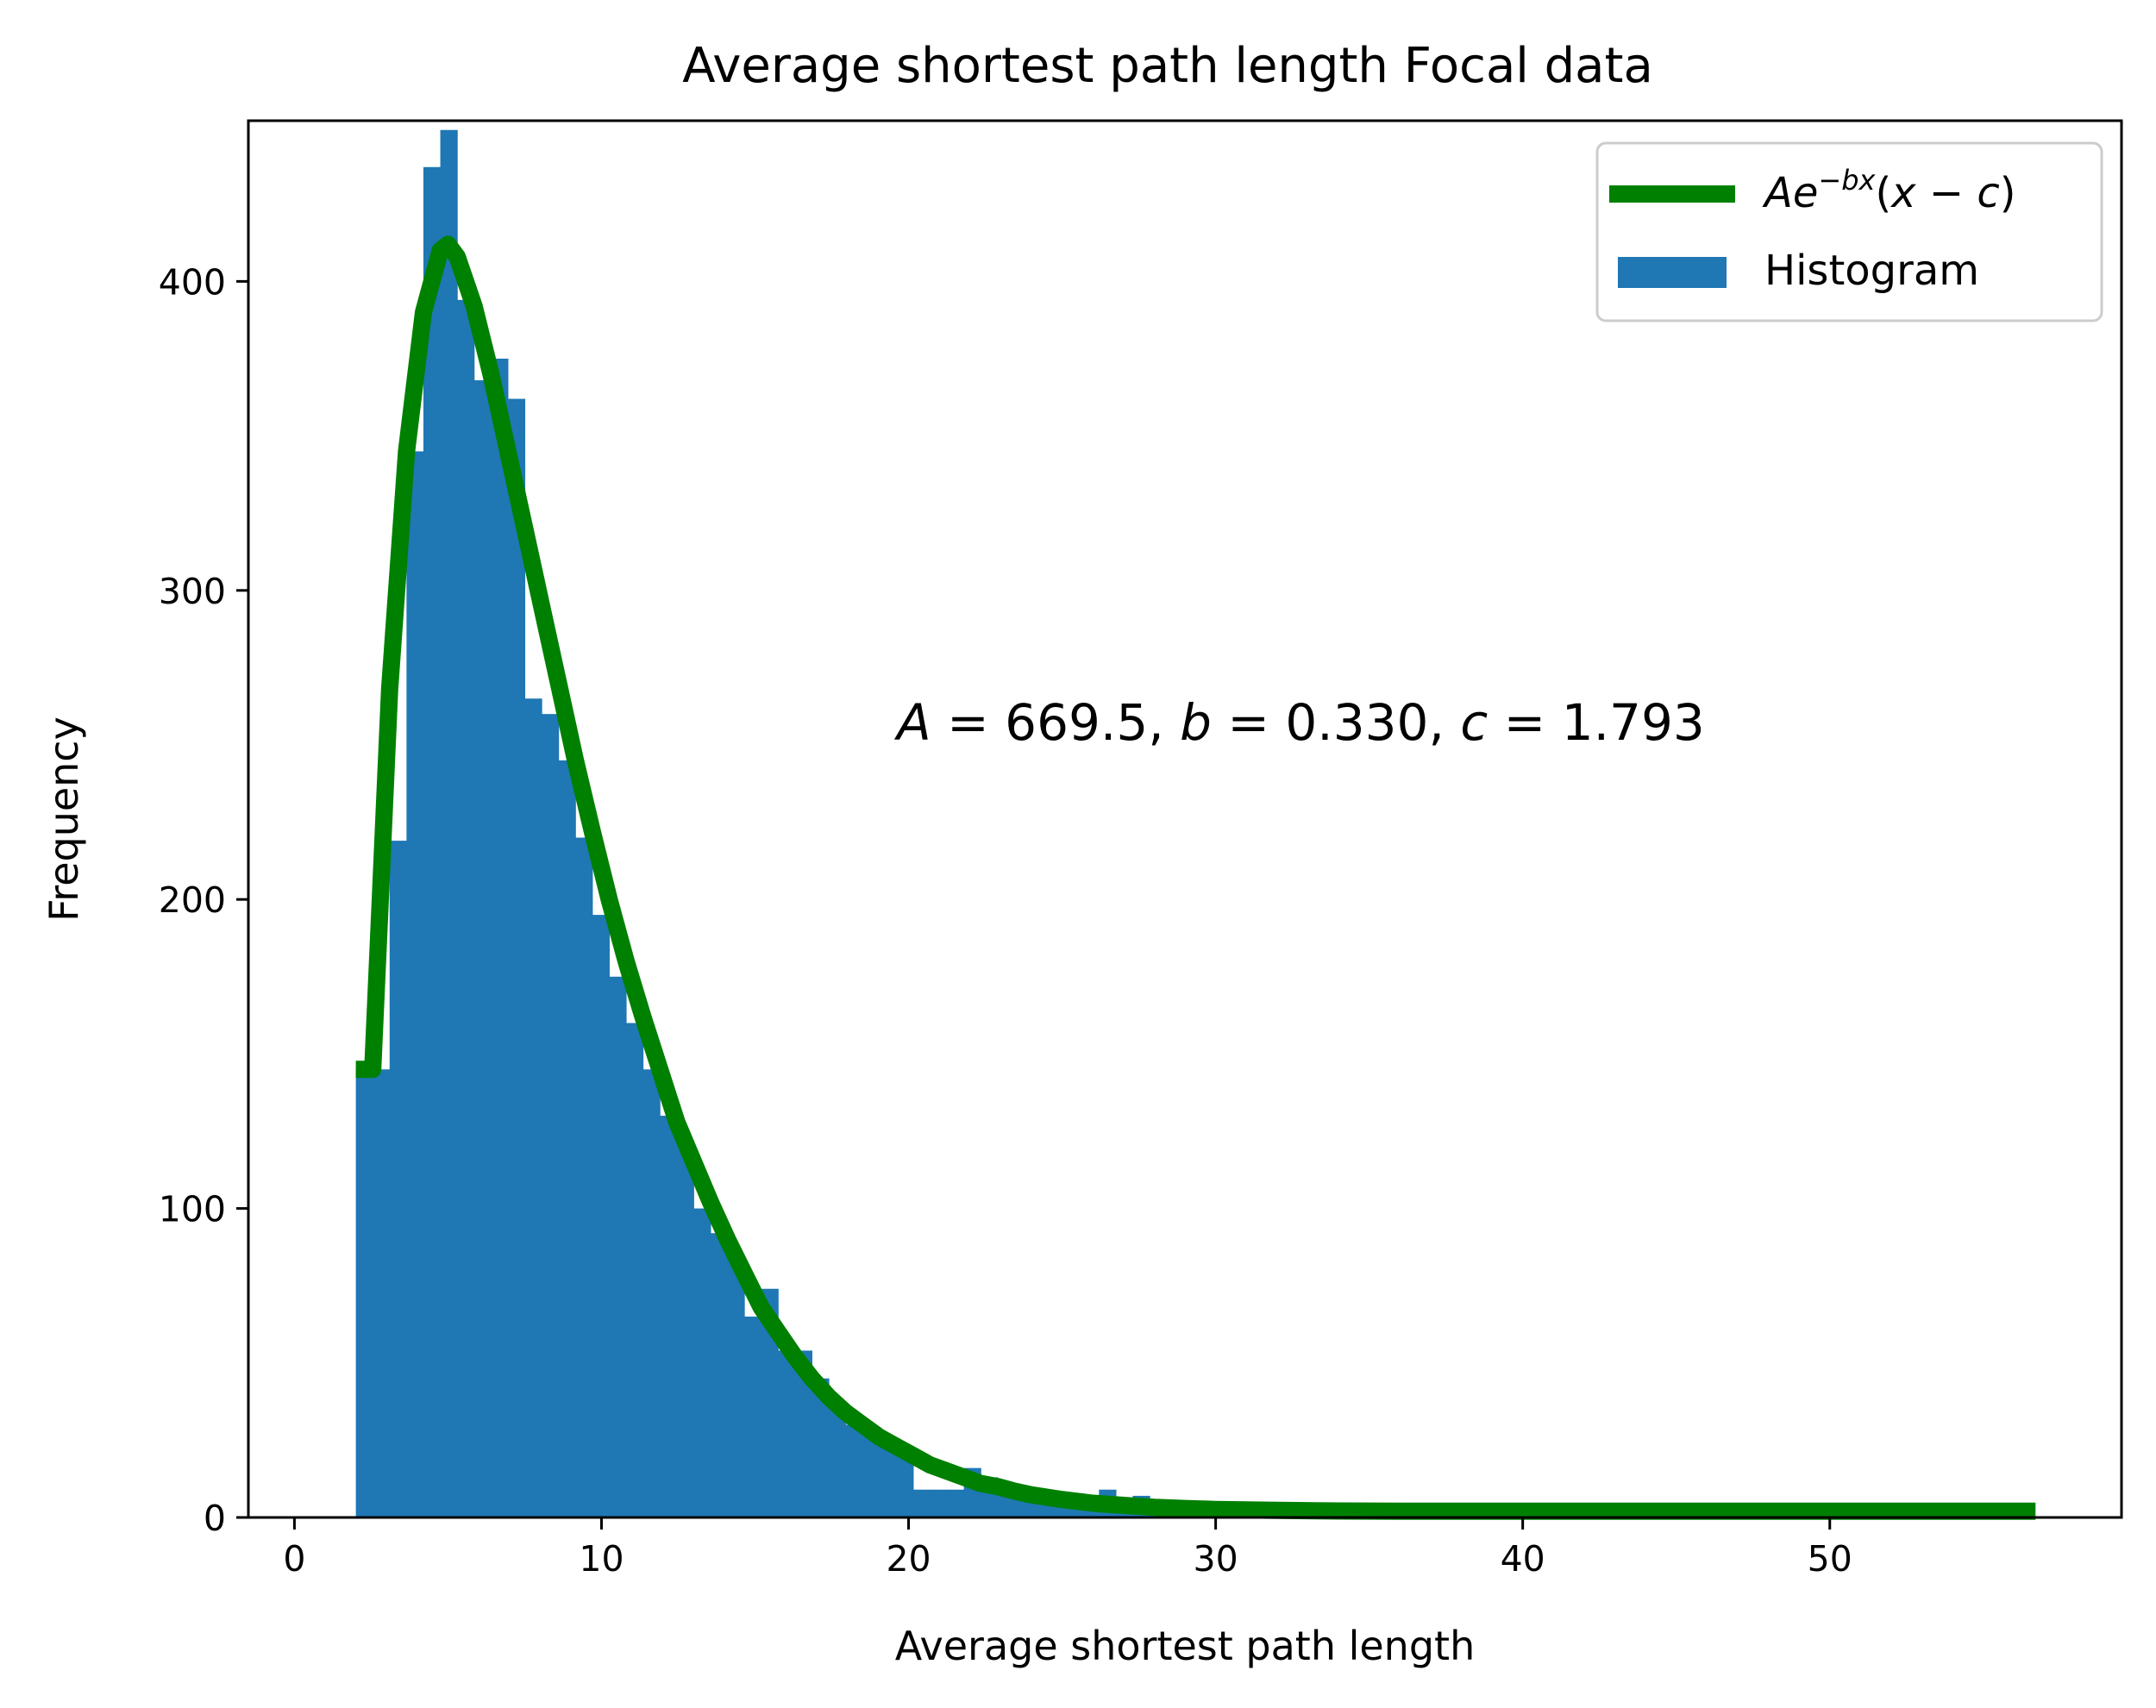 The height and width of the screenshot is (1708, 2156). Describe the element at coordinates (1871, 271) in the screenshot. I see `legend-histogram-label: Histogram` at that location.